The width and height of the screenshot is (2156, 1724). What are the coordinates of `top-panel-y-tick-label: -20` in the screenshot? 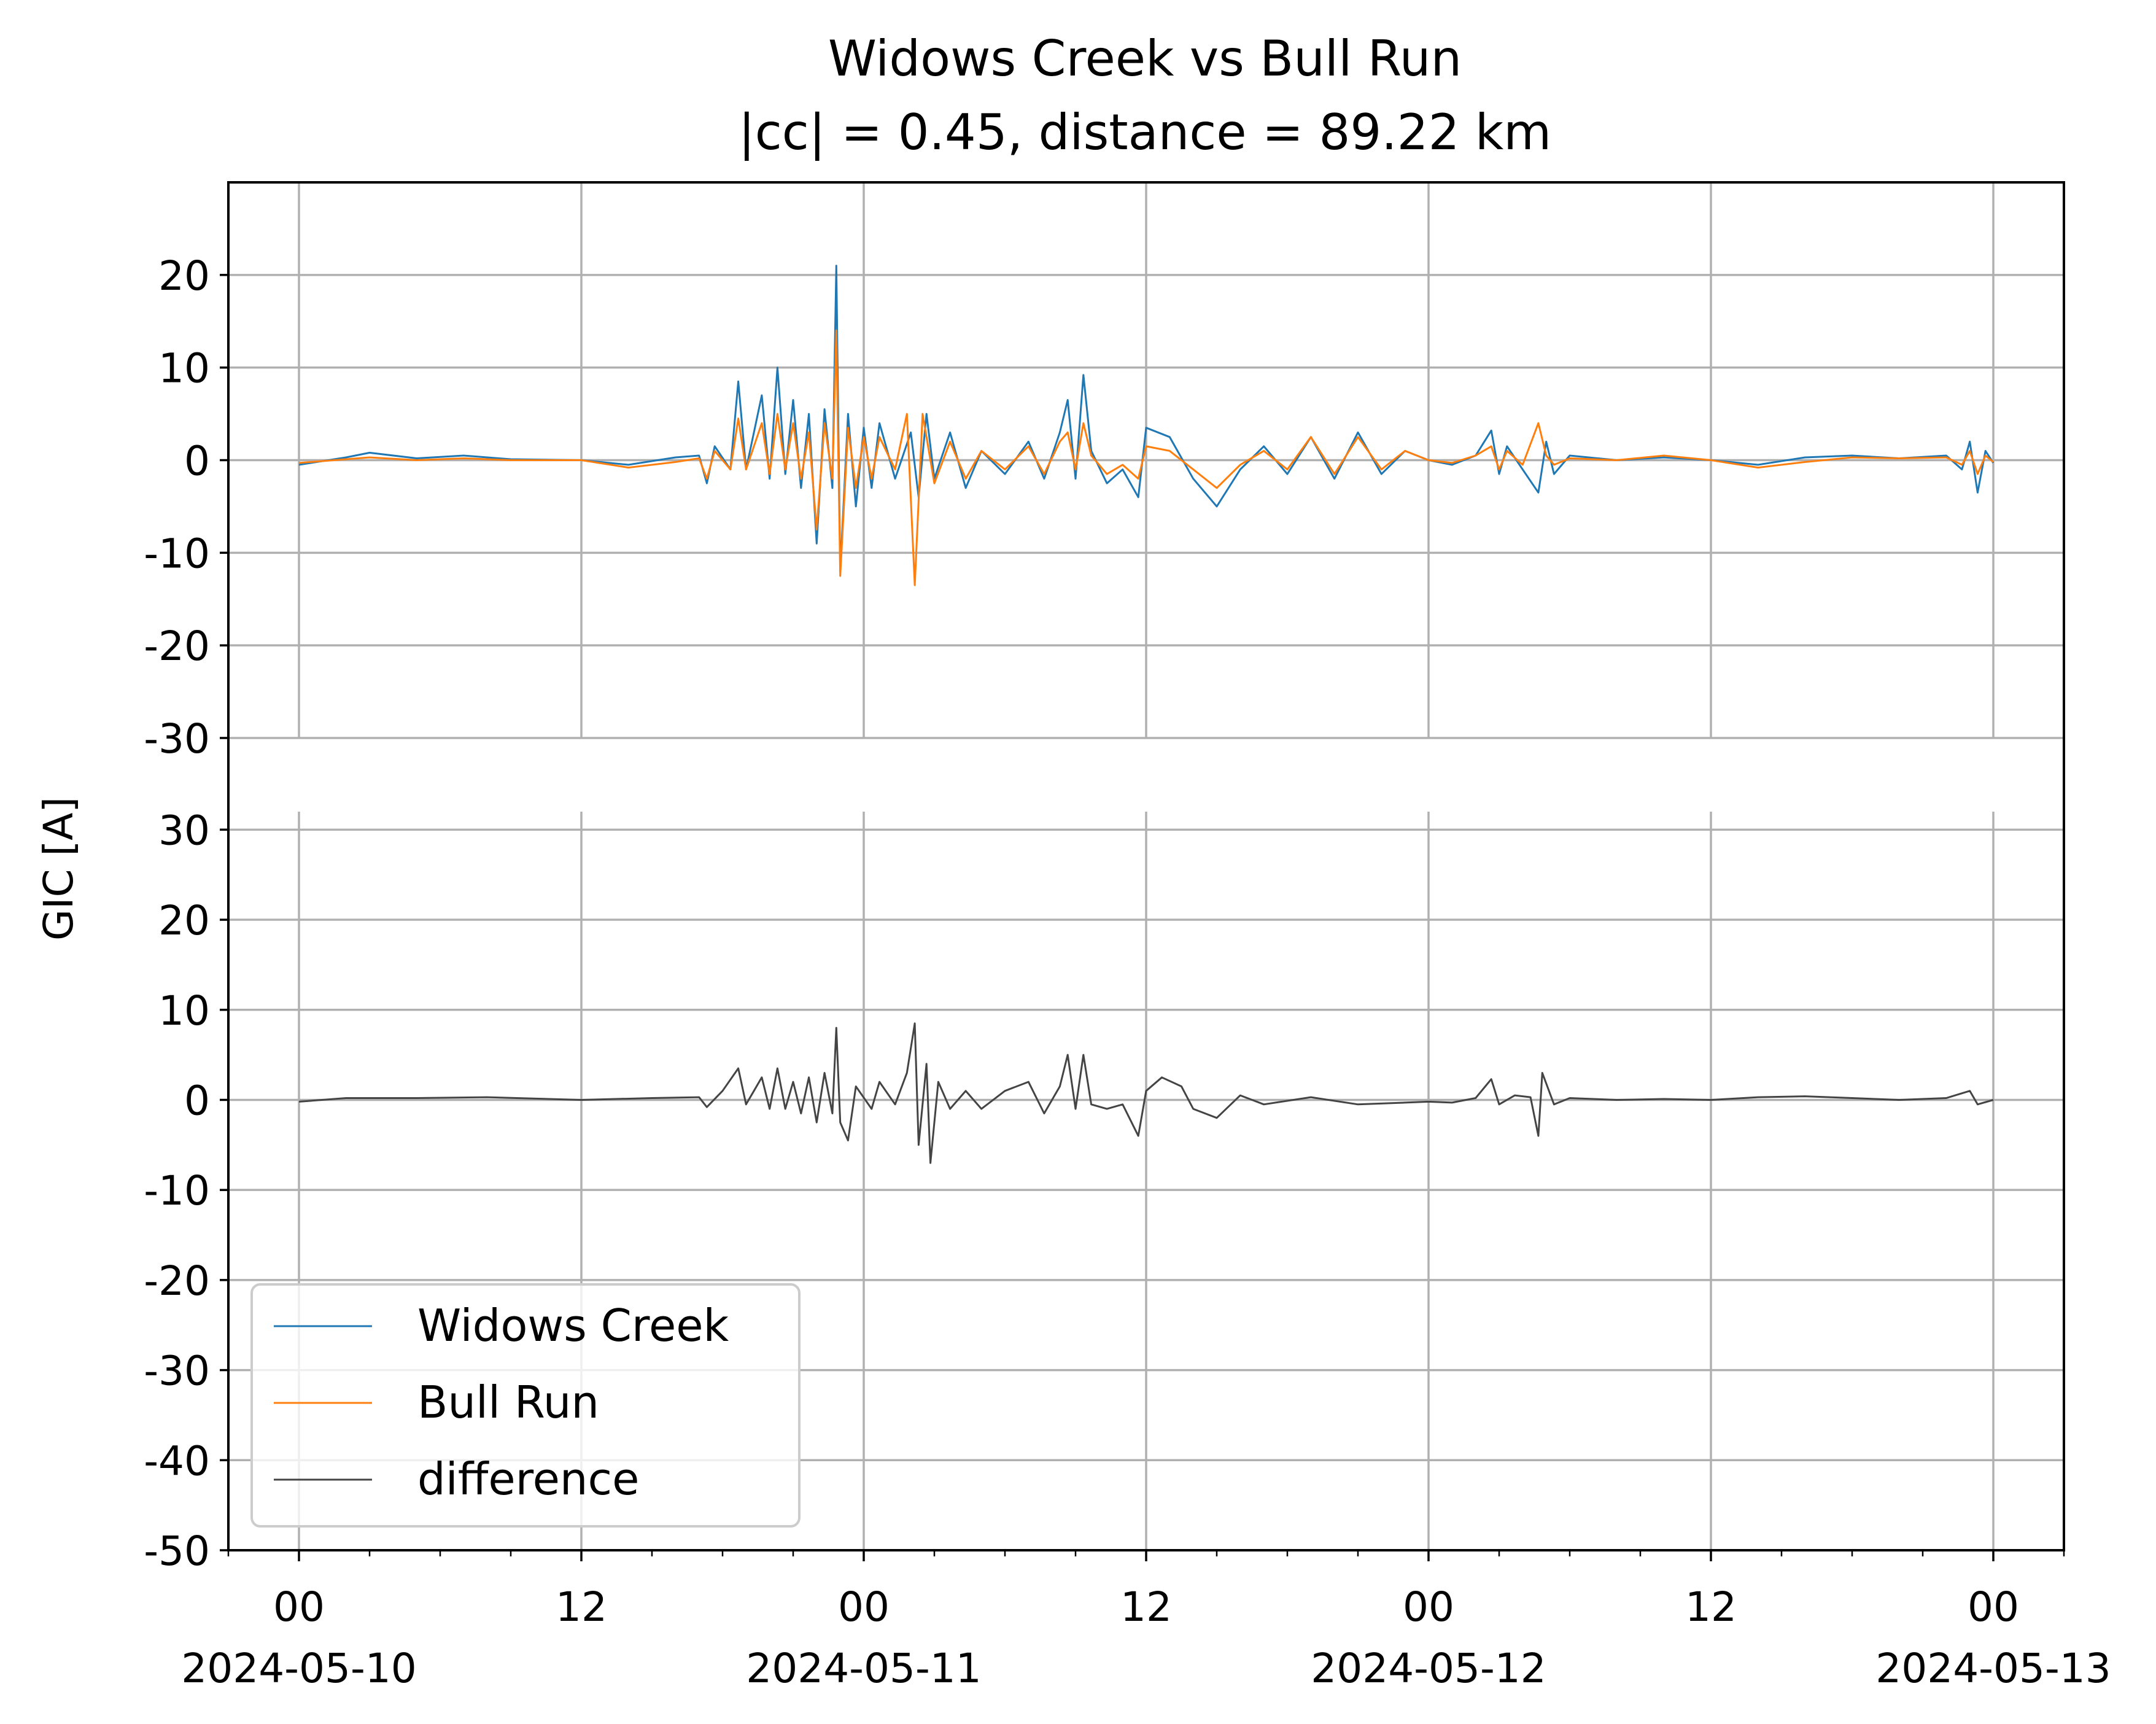 It's located at (177, 646).